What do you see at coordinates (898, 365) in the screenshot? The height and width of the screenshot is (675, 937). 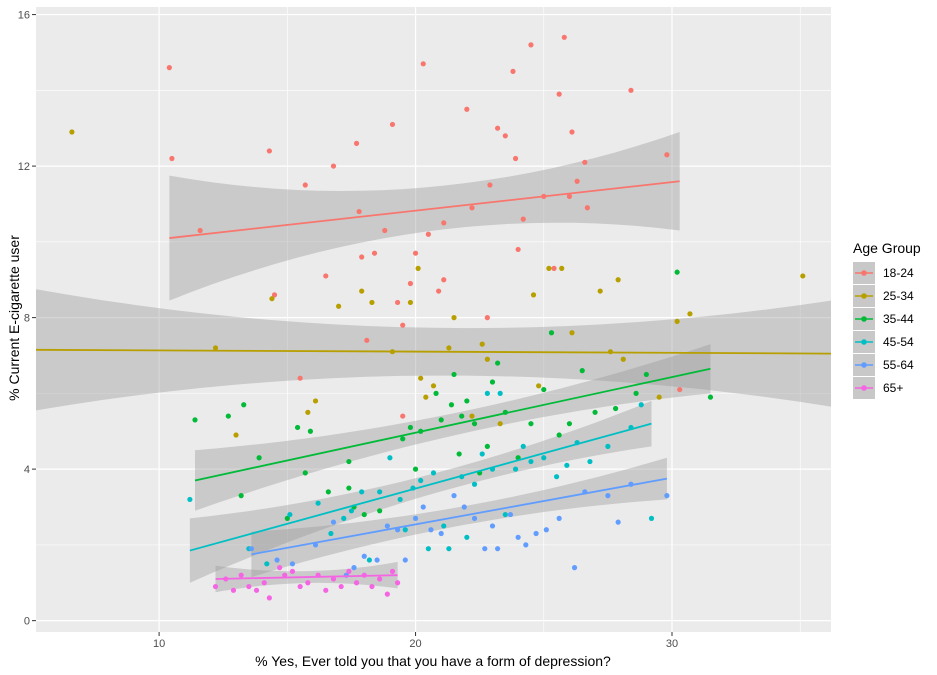 I see `legend-label-55-64: 55-64` at bounding box center [898, 365].